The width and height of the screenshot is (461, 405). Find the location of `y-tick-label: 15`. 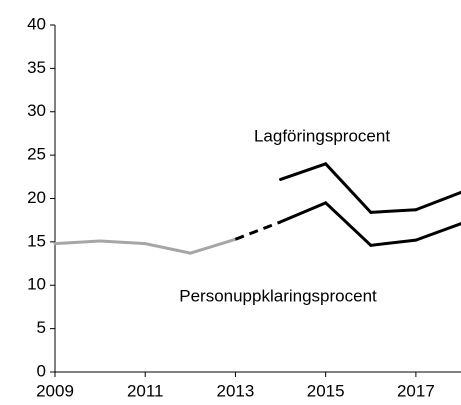

y-tick-label: 15 is located at coordinates (36, 240).